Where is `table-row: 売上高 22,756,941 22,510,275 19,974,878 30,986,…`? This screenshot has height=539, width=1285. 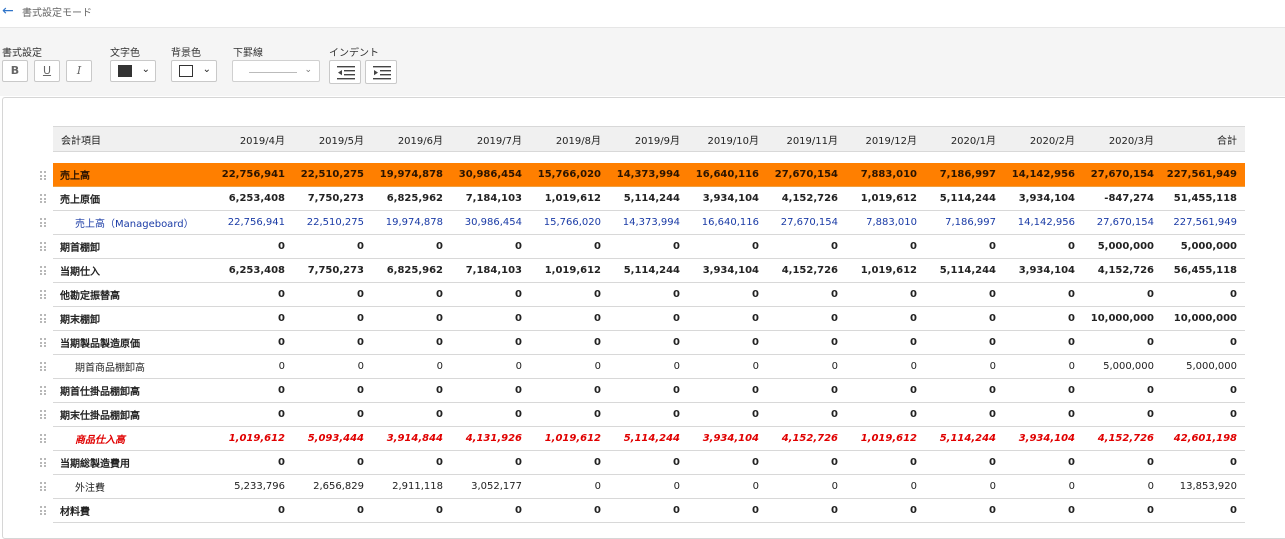
table-row: 売上高 22,756,941 22,510,275 19,974,878 30,986,… is located at coordinates (649, 175).